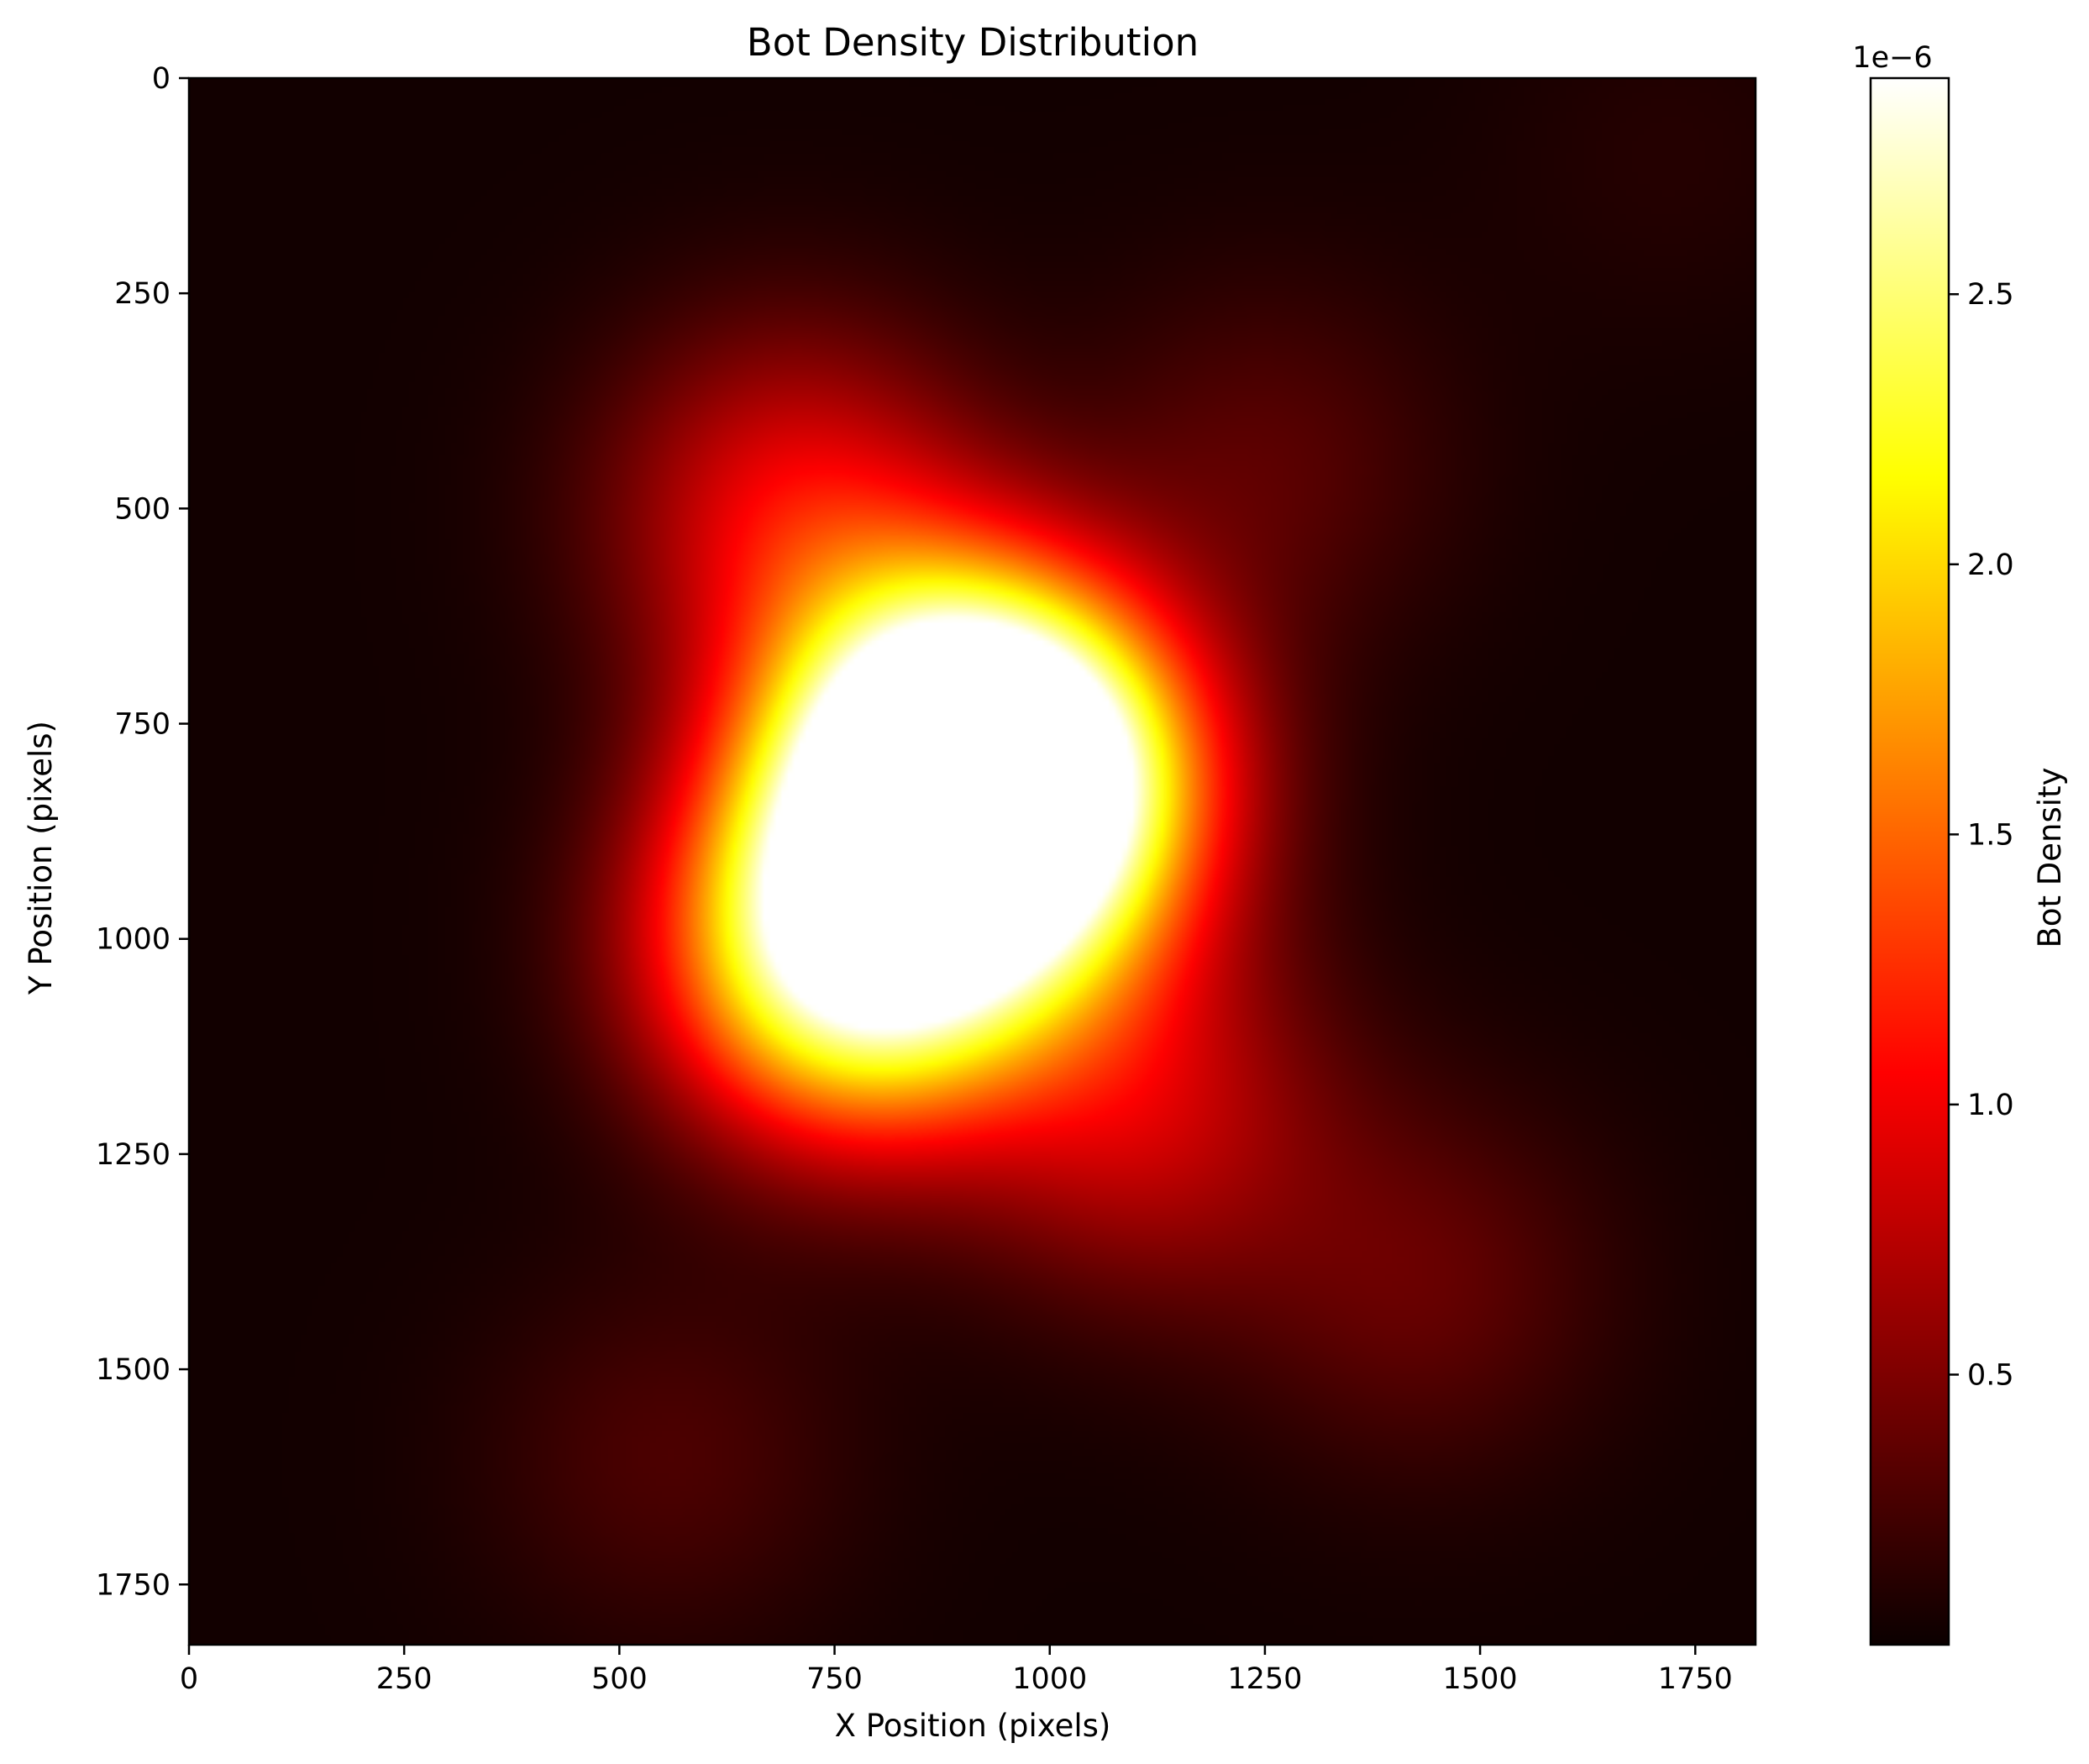 This screenshot has height=1764, width=2089. I want to click on chart-title: Bot Density Distribution, so click(973, 42).